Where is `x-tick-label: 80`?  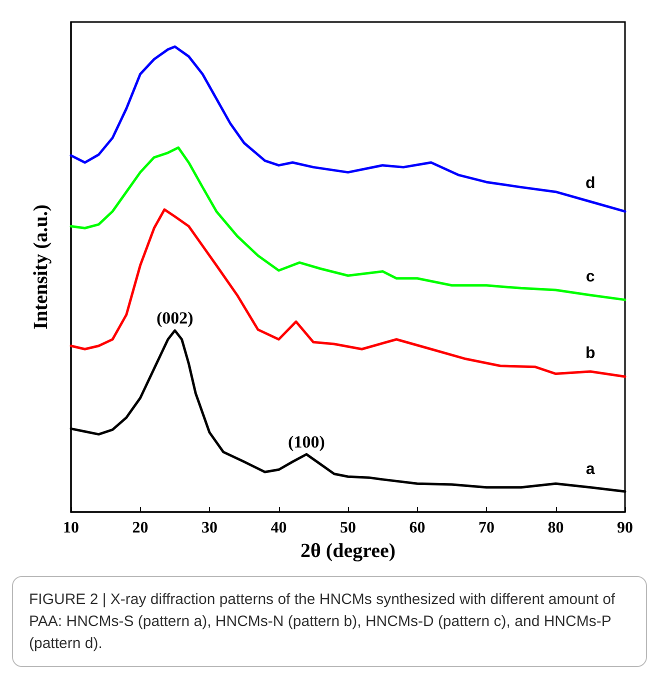
x-tick-label: 80 is located at coordinates (556, 528).